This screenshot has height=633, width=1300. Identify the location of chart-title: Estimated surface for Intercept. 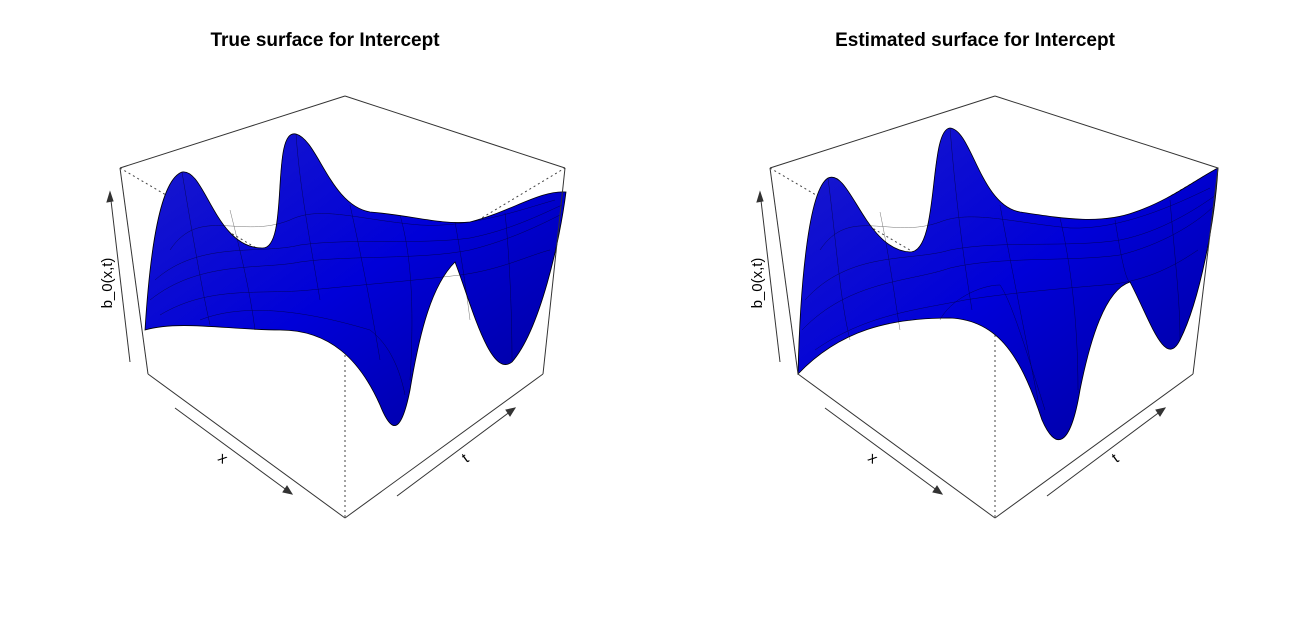
(975, 40).